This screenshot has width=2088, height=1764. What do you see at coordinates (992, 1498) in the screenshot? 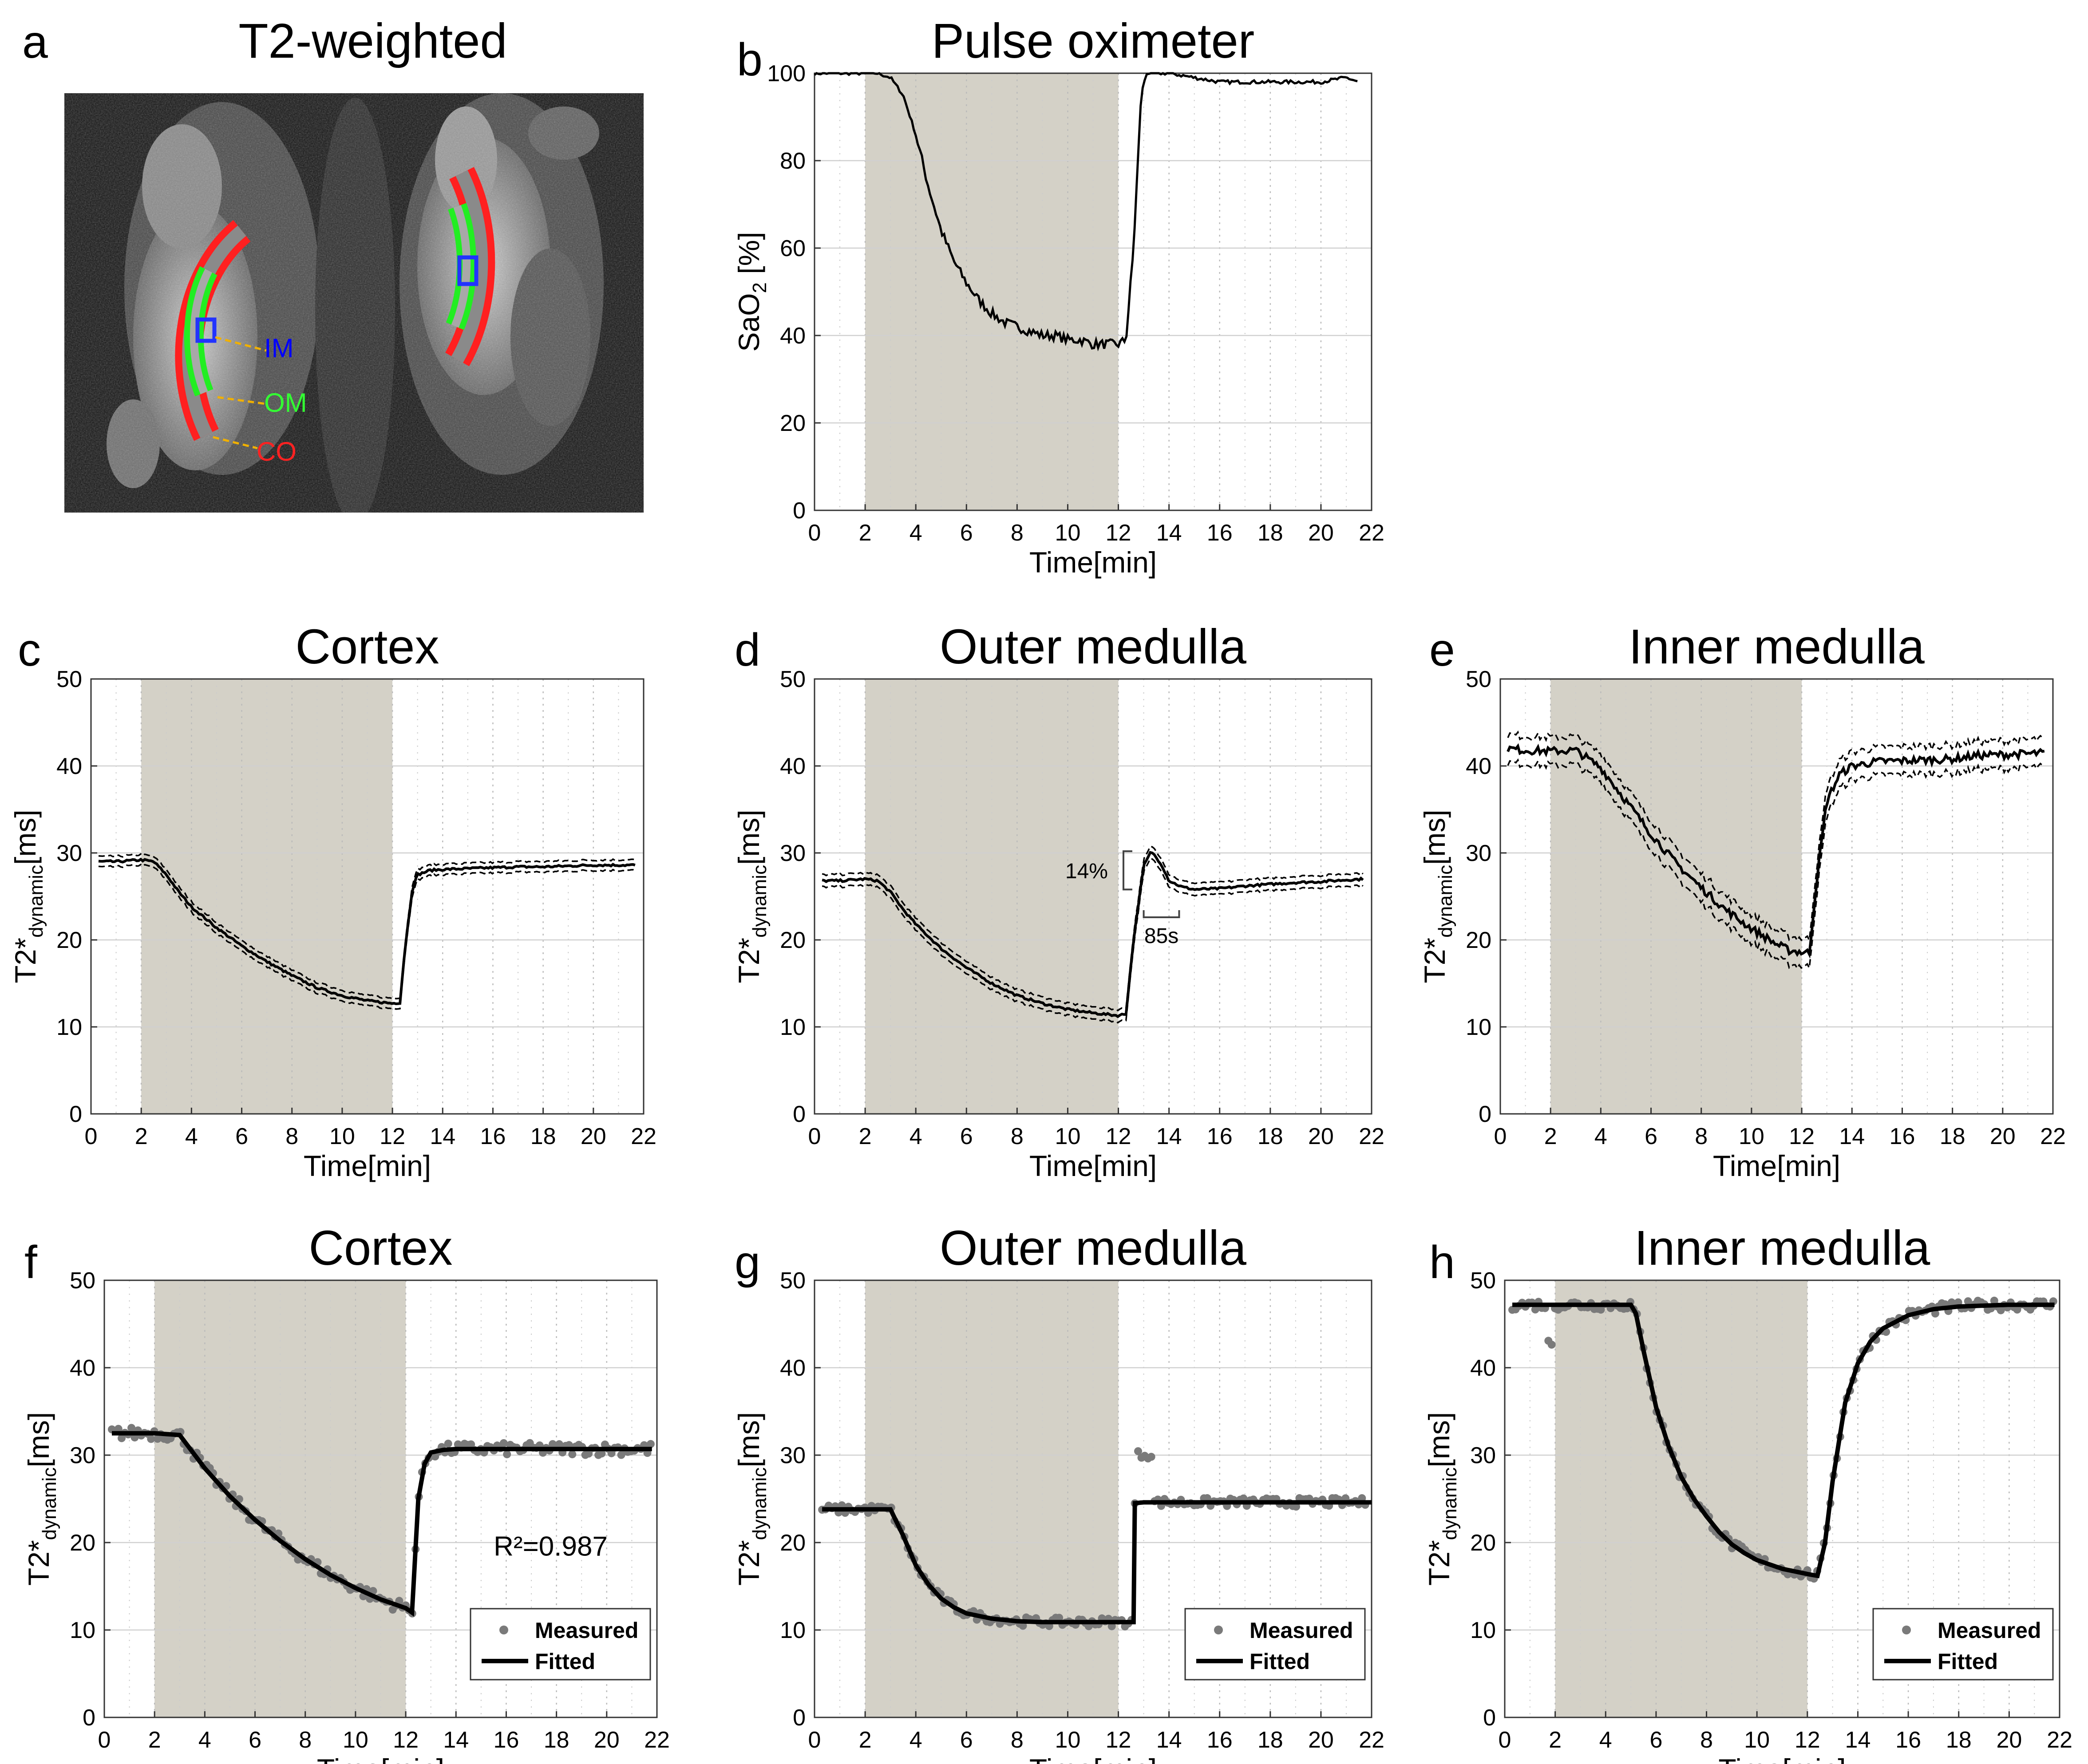
I see `hypoxia-shade-g` at bounding box center [992, 1498].